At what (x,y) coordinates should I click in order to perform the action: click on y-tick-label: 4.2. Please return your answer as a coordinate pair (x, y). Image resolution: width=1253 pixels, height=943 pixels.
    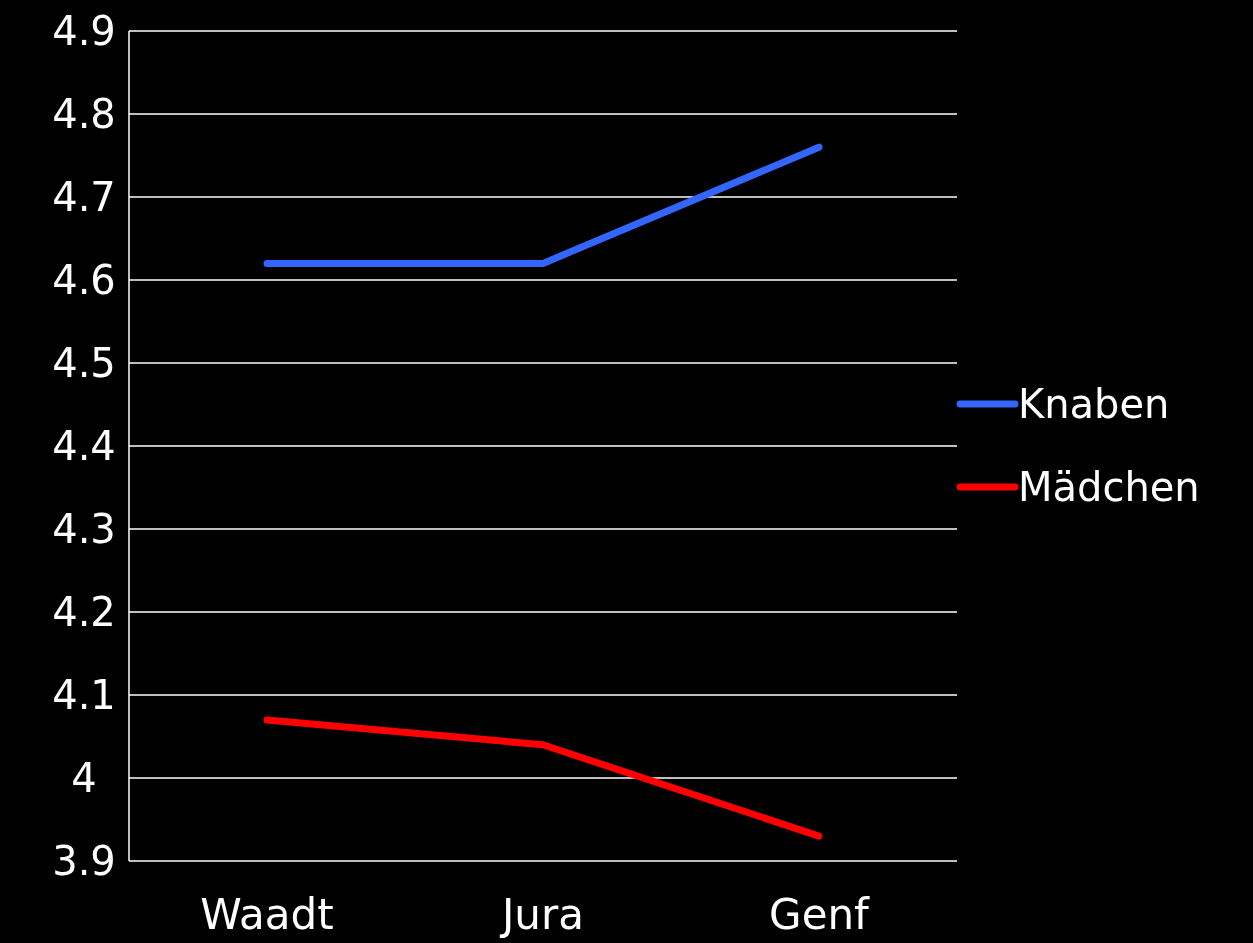
    Looking at the image, I should click on (84, 612).